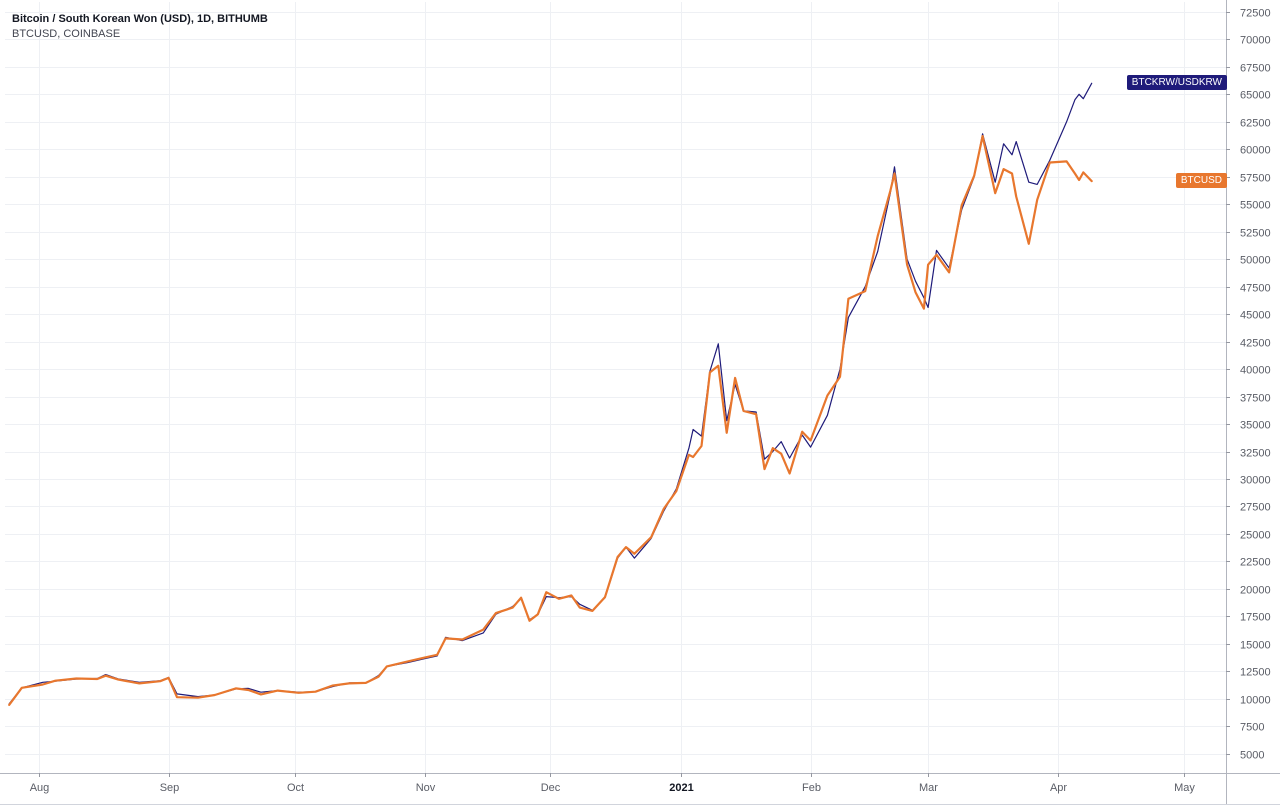  Describe the element at coordinates (1058, 788) in the screenshot. I see `x-tick-label: Apr` at that location.